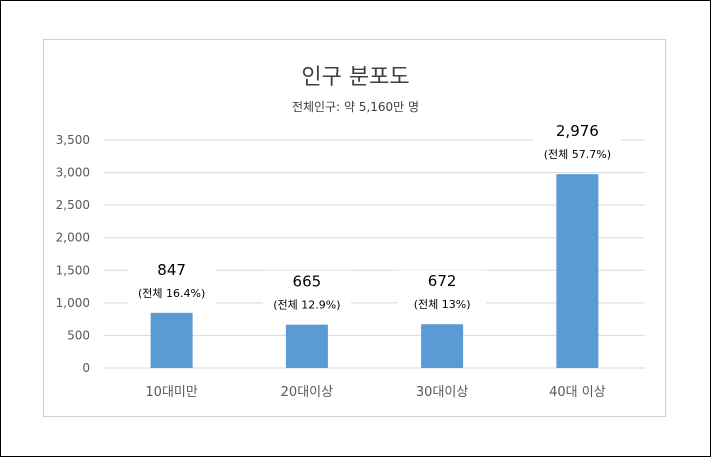 The width and height of the screenshot is (711, 457). Describe the element at coordinates (355, 107) in the screenshot. I see `chart-subtitle: 전체인구: 약 5,160만 명` at that location.